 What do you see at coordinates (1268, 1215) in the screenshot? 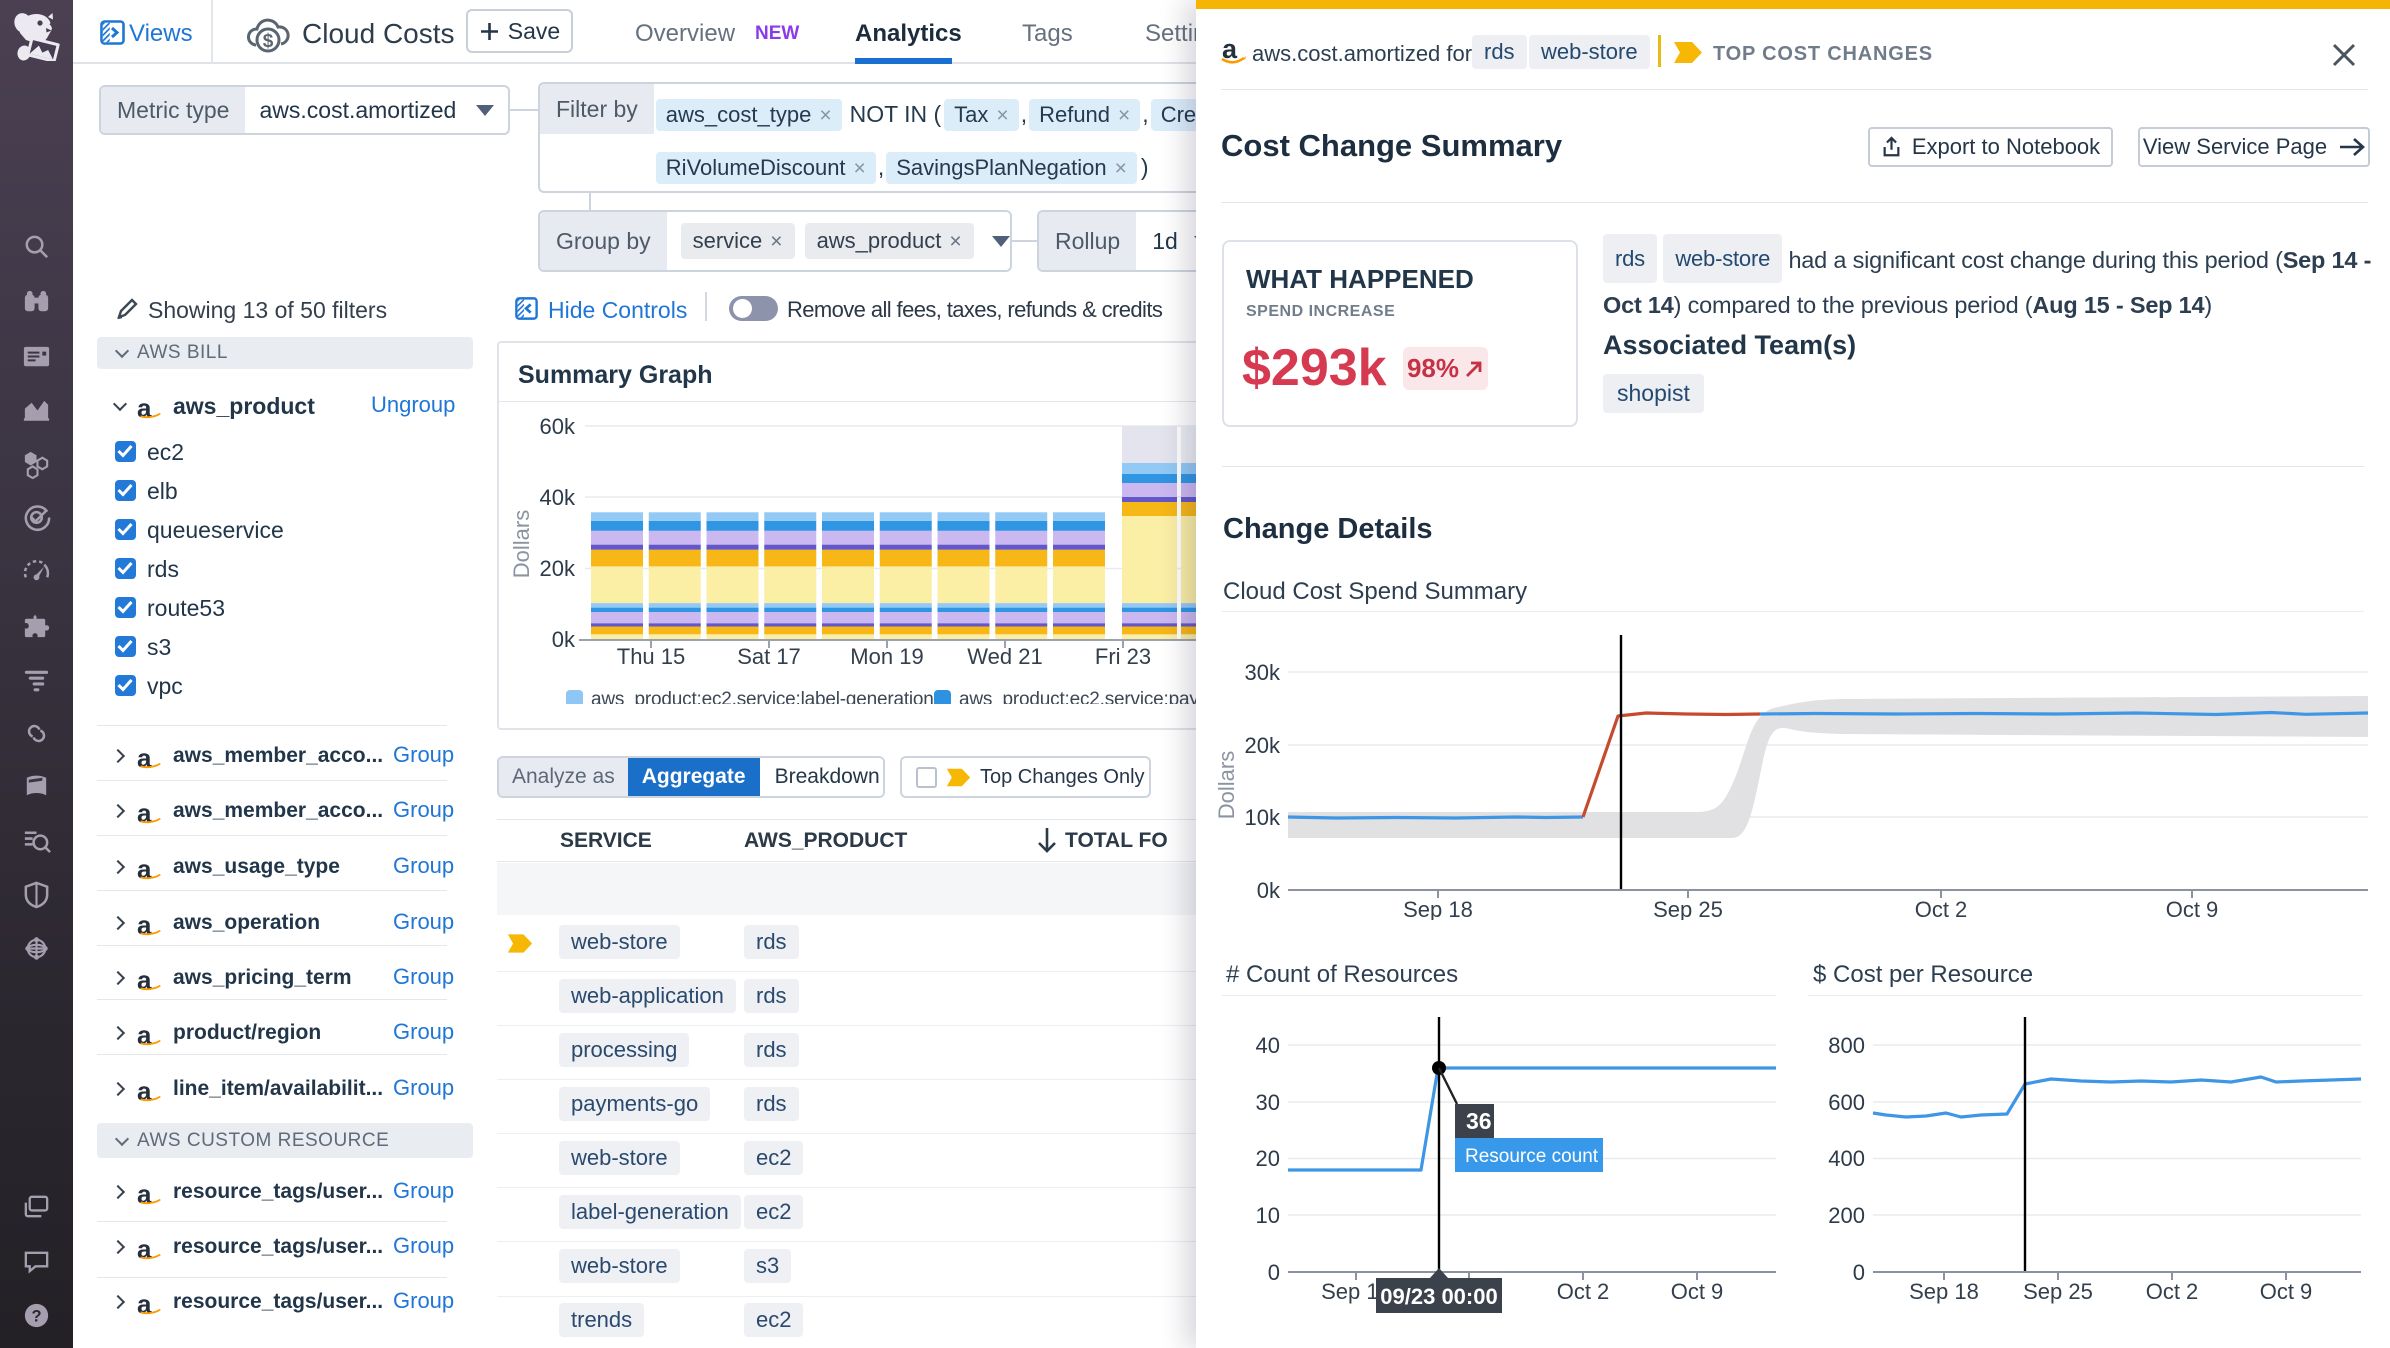
I see `svg-text: 10` at bounding box center [1268, 1215].